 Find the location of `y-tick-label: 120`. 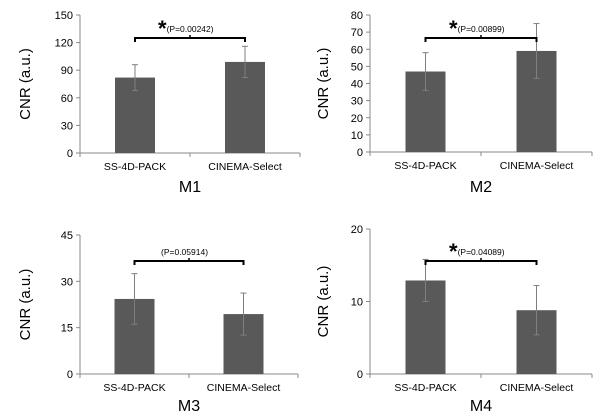

y-tick-label: 120 is located at coordinates (64, 44).